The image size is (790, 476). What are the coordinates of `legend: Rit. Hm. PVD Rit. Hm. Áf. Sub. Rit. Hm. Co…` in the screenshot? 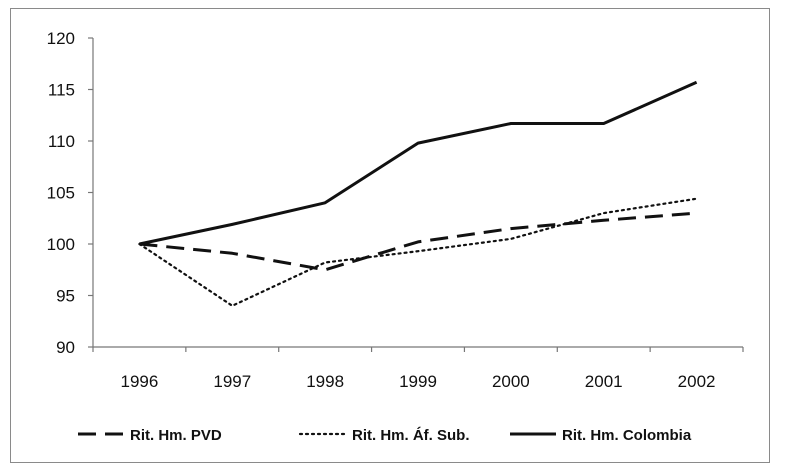 It's located at (385, 435).